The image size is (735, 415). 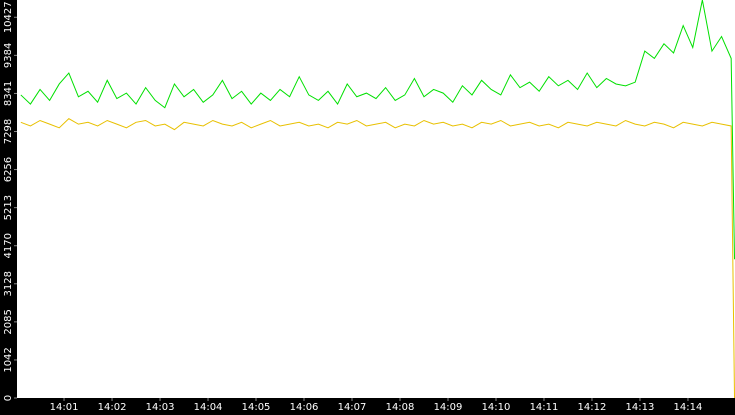 What do you see at coordinates (8, 207) in the screenshot?
I see `y-tick-label: 5213` at bounding box center [8, 207].